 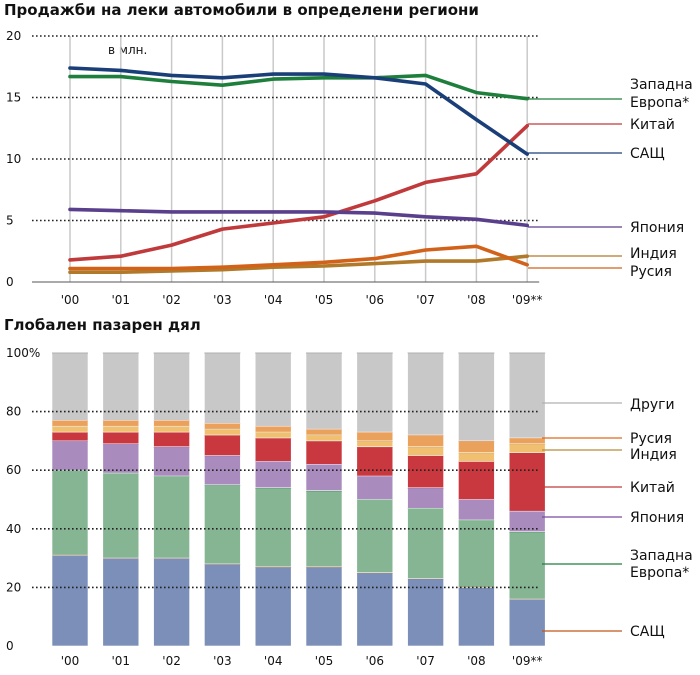 What do you see at coordinates (13, 36) in the screenshot?
I see `y-tick-label: 20` at bounding box center [13, 36].